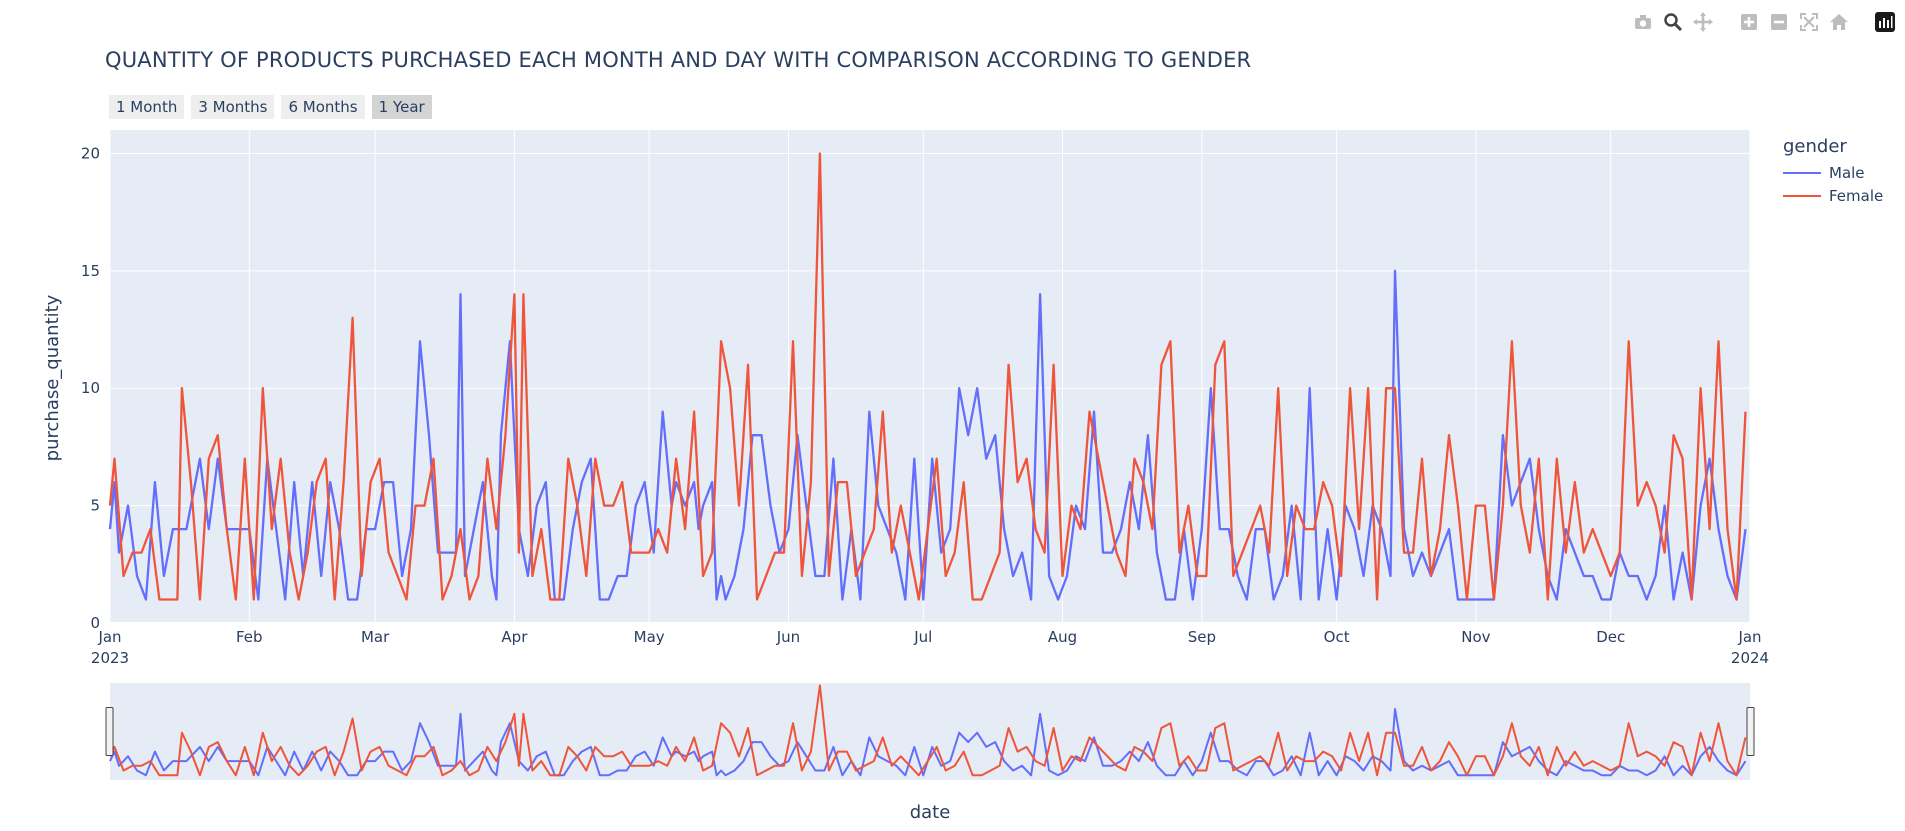 The height and width of the screenshot is (831, 1905). Describe the element at coordinates (110, 658) in the screenshot. I see `x-tick-year-label: 2023` at that location.